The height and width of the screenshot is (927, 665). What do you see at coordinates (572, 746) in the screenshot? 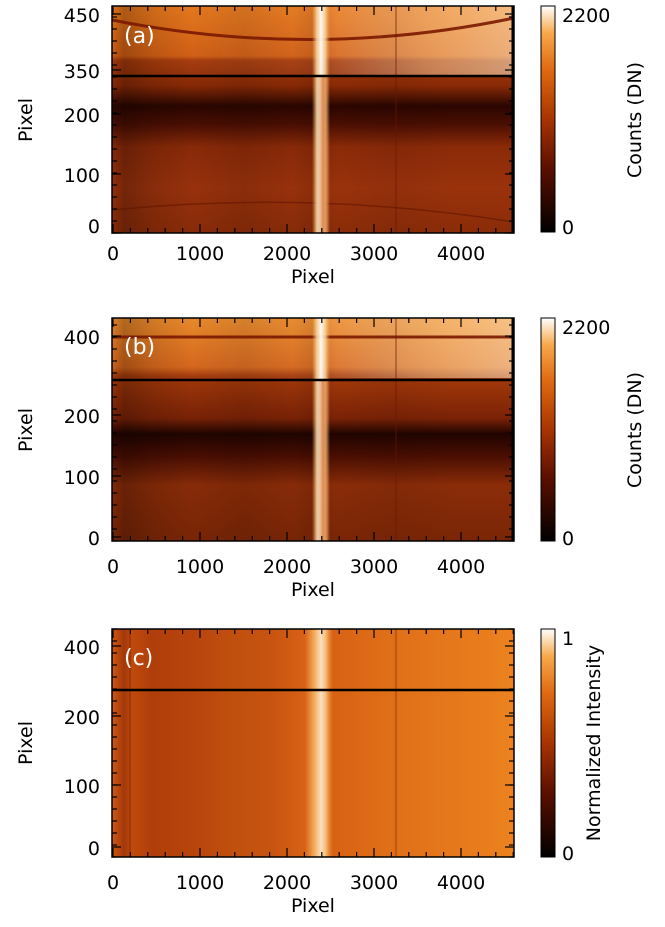
I see `colorbar-c: 1 0 Normalized Intensity` at bounding box center [572, 746].